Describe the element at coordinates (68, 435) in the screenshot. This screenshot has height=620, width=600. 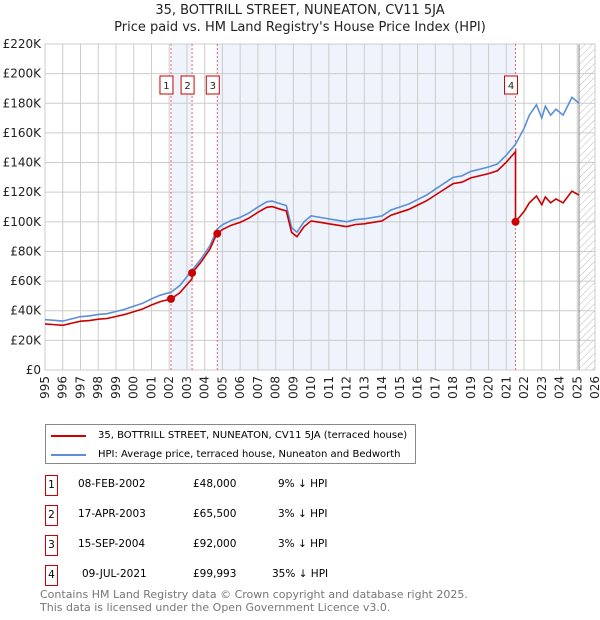
I see `price-line-swatch` at that location.